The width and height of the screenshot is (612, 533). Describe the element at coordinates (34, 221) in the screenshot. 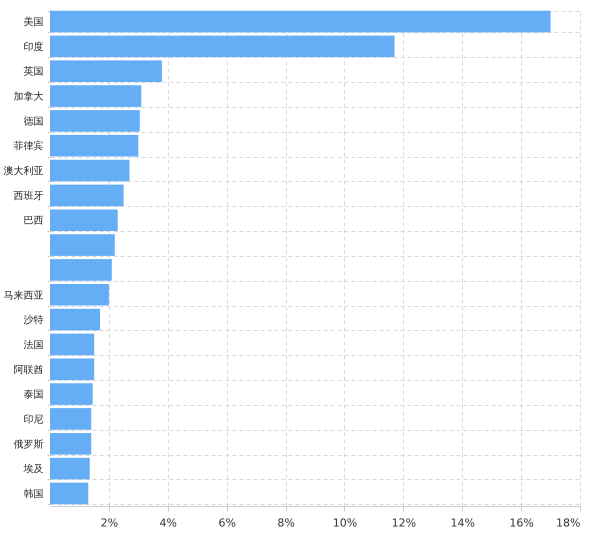

I see `y-tick-label: 巴西` at that location.